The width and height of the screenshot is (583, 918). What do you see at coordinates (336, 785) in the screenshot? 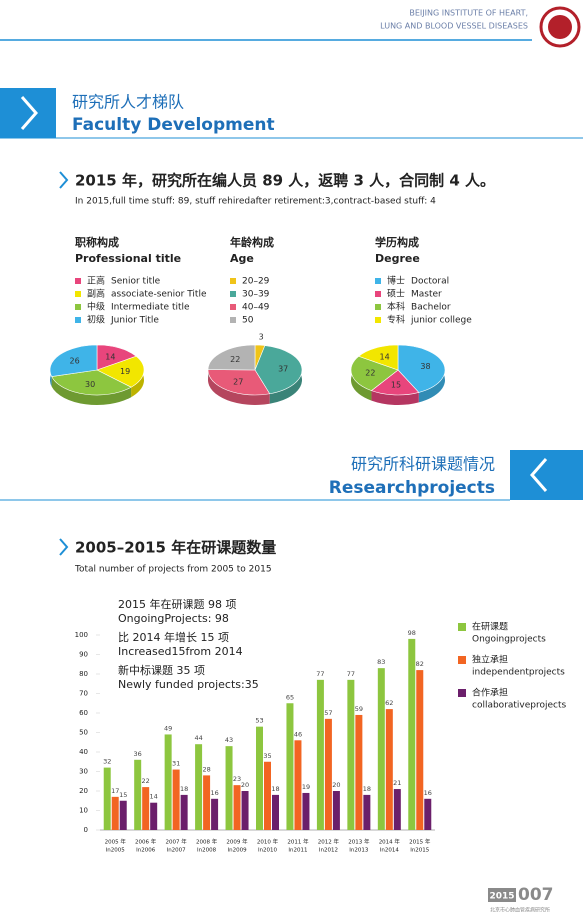
I see `bar-value-label: 20` at bounding box center [336, 785].